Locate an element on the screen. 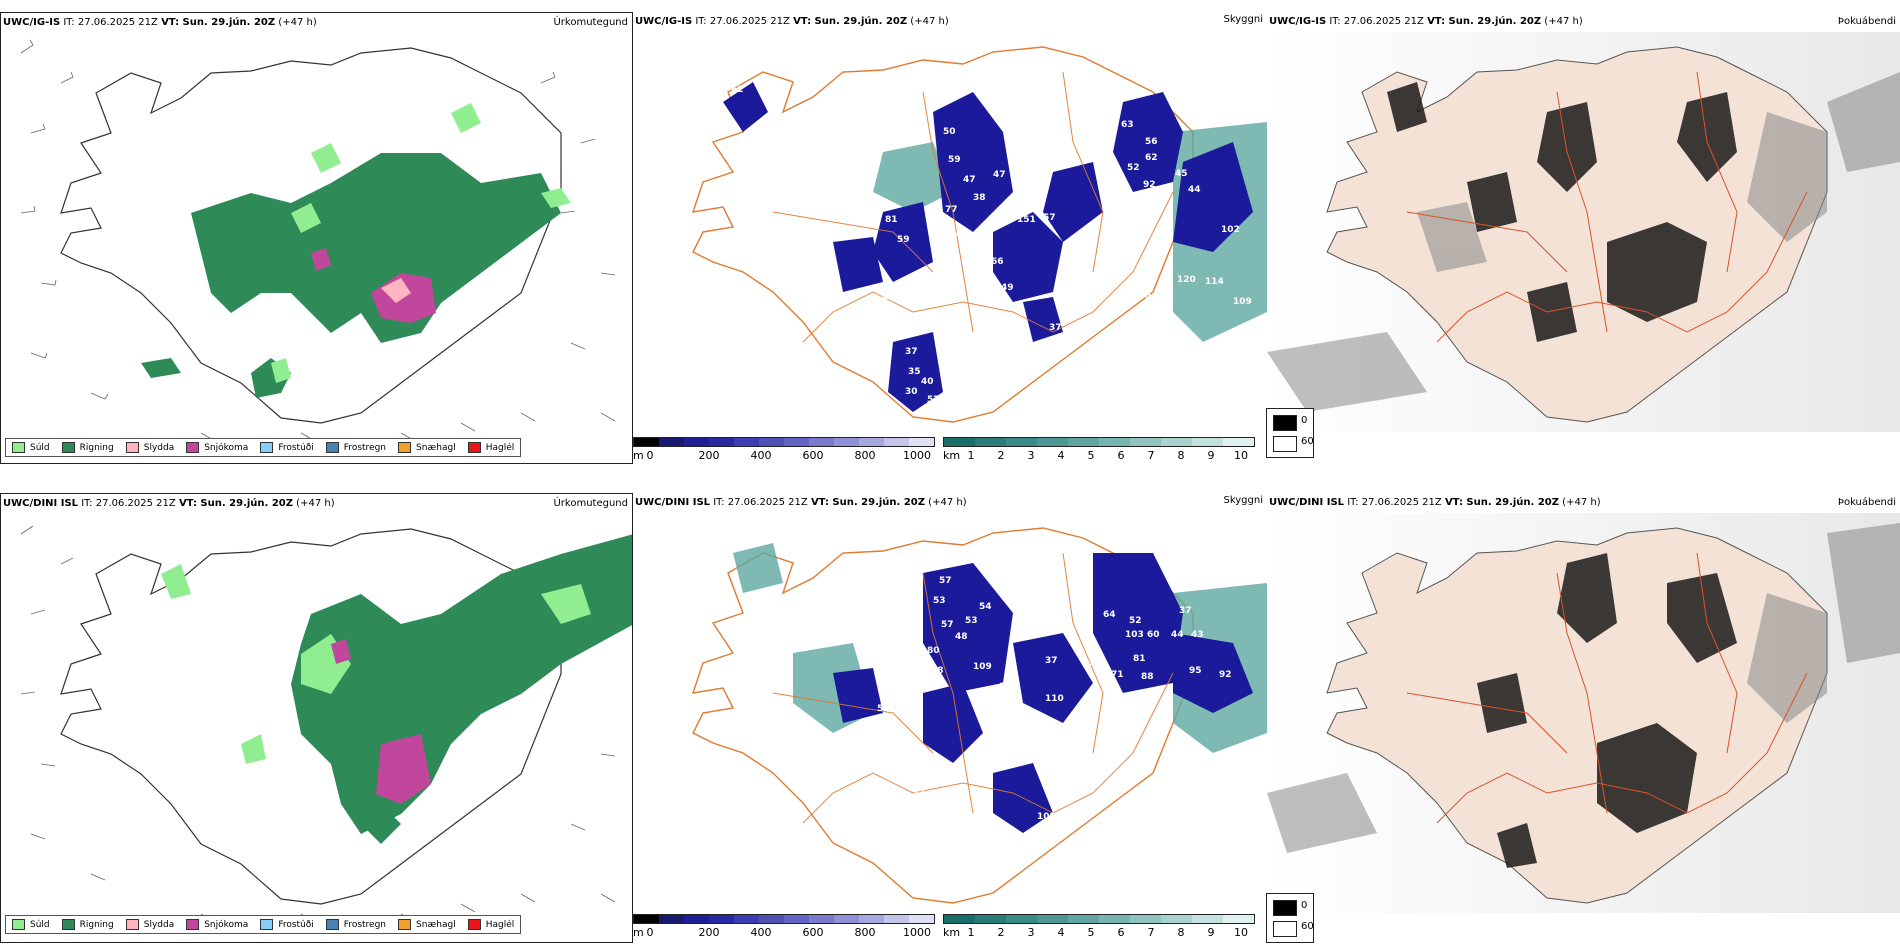 The height and width of the screenshot is (950, 1900). valid-time: VT: Sun. 29.jún. 20Z is located at coordinates (235, 503).